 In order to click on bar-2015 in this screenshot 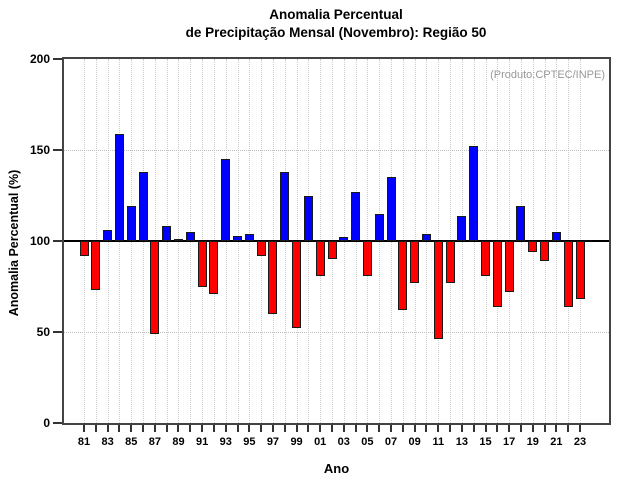, I will do `click(486, 258)`.